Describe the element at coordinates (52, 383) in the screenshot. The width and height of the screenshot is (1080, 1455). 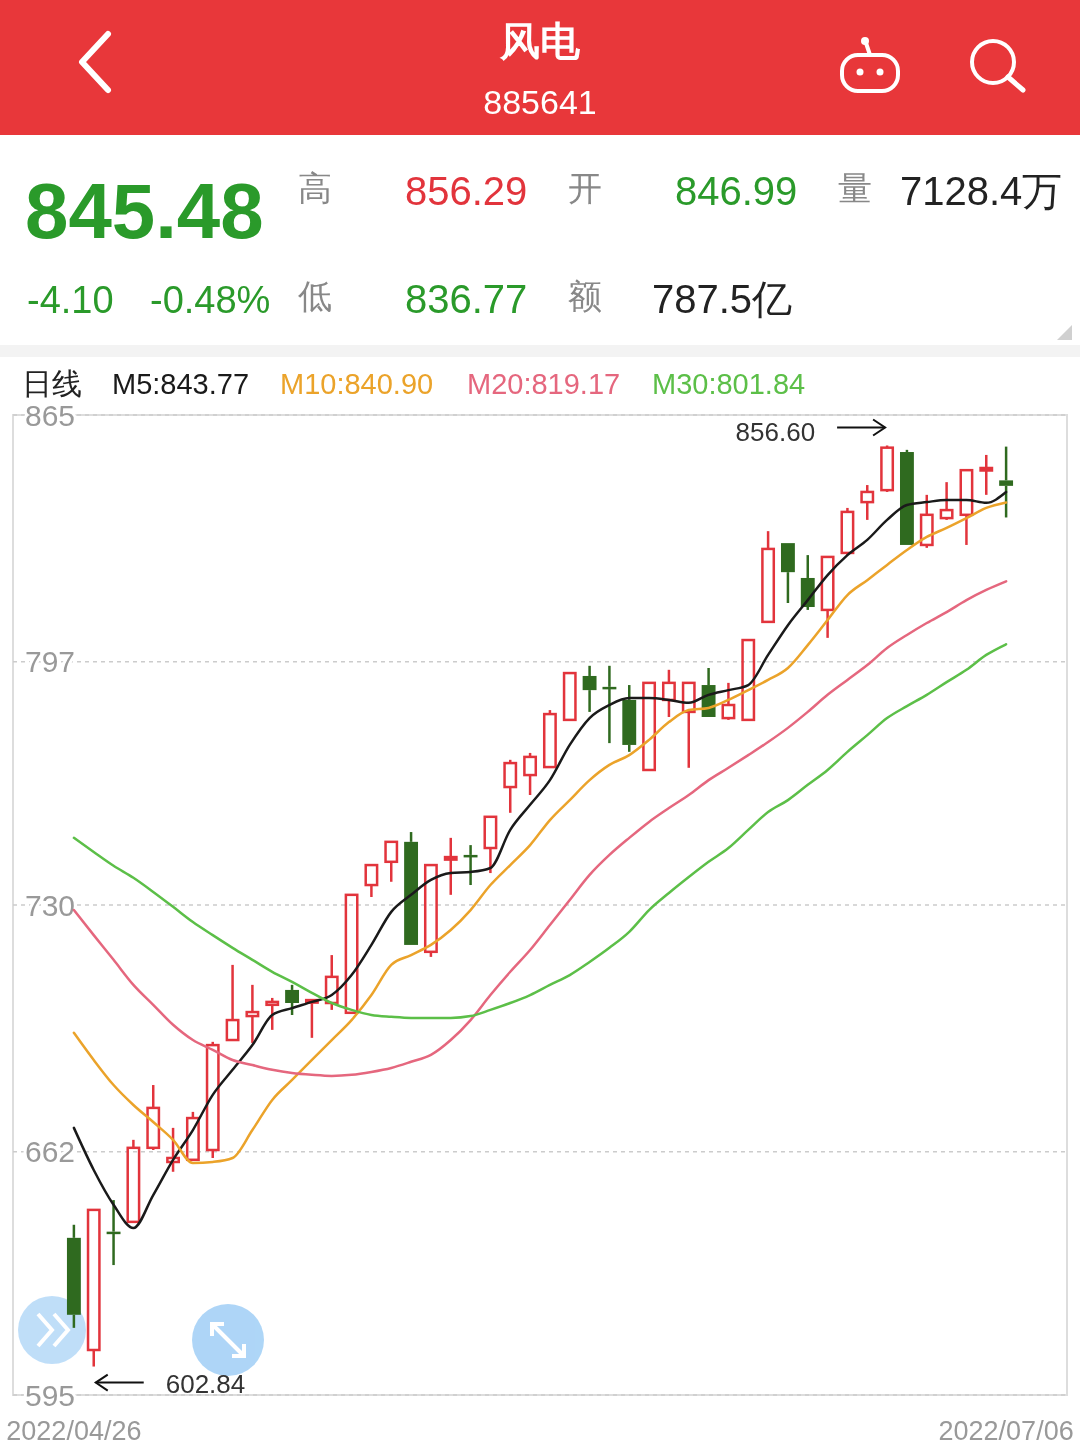
I see `legend-title: 日线` at that location.